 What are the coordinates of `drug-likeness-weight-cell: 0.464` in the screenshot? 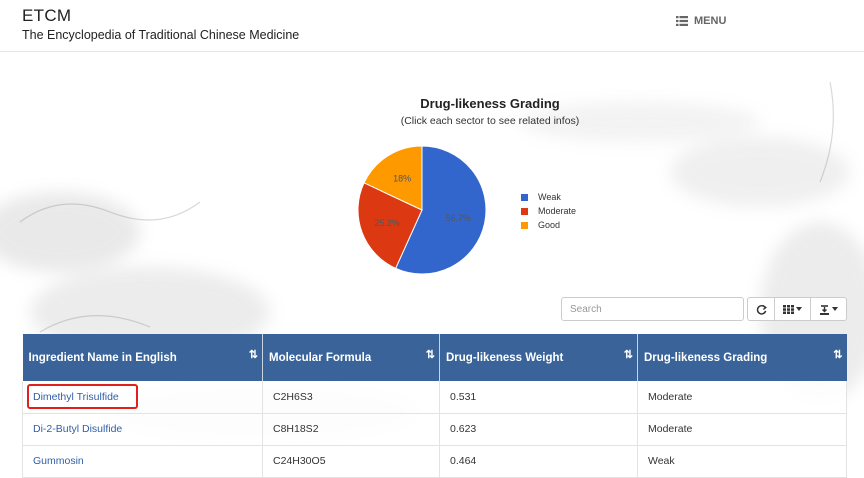 It's located at (538, 461).